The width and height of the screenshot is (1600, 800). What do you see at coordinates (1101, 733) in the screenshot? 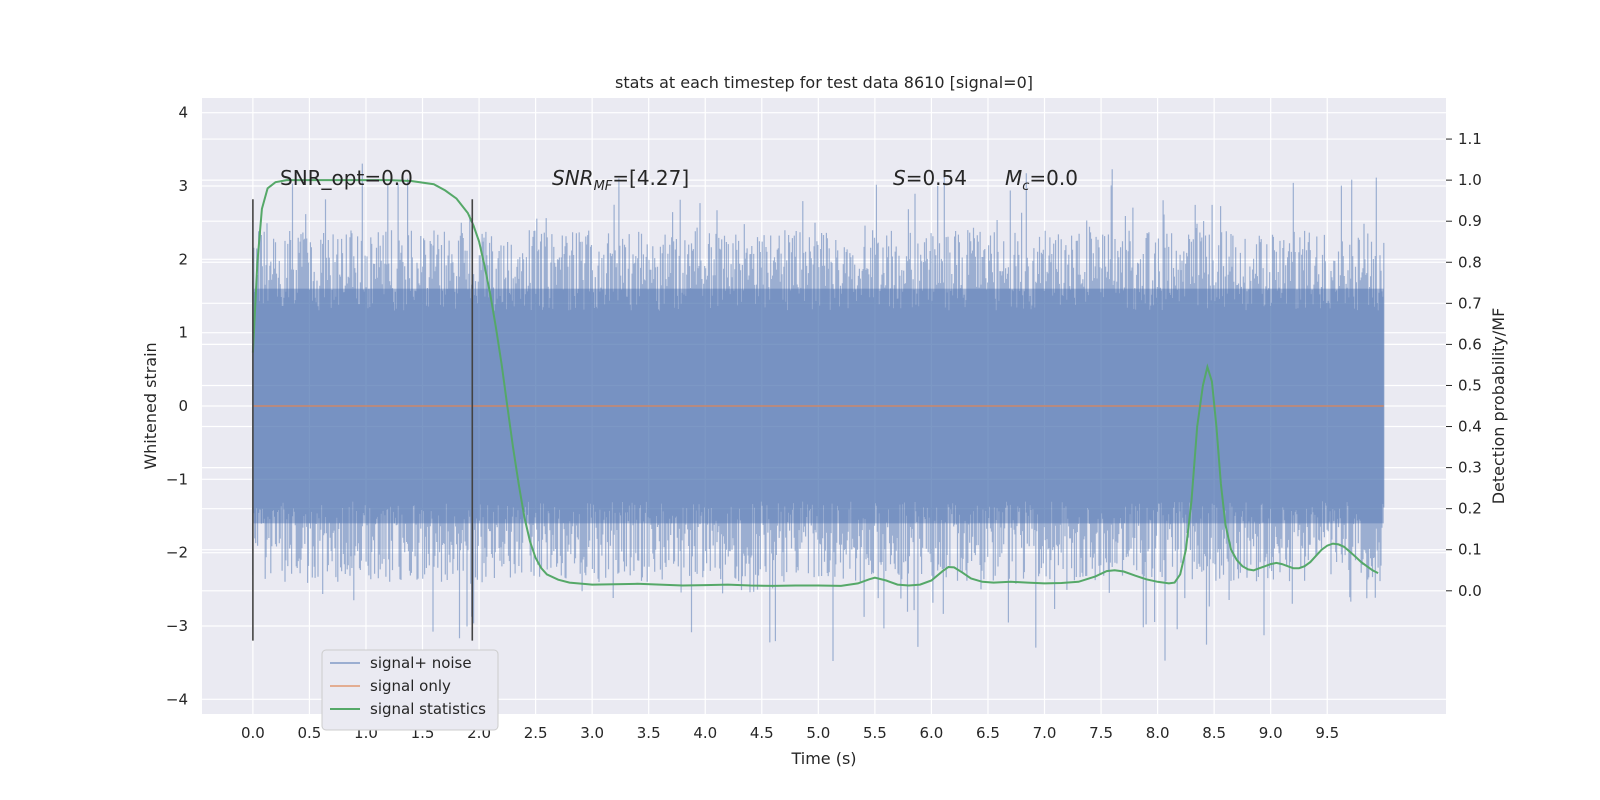
I see `x-tick-label: 7.5` at bounding box center [1101, 733].